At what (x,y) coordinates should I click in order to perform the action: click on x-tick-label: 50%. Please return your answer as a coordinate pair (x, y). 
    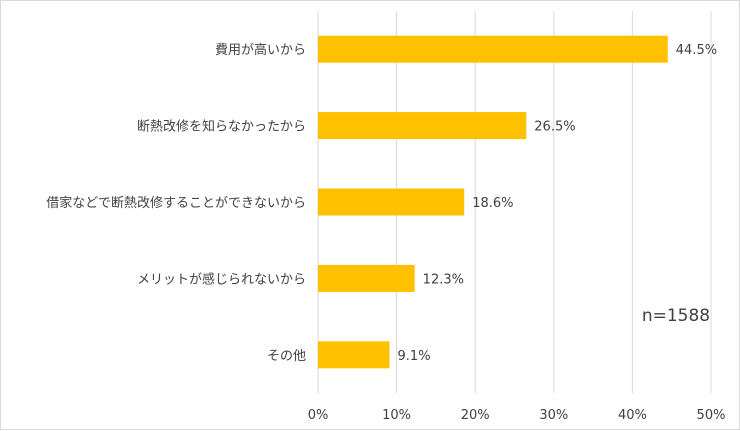
    Looking at the image, I should click on (711, 415).